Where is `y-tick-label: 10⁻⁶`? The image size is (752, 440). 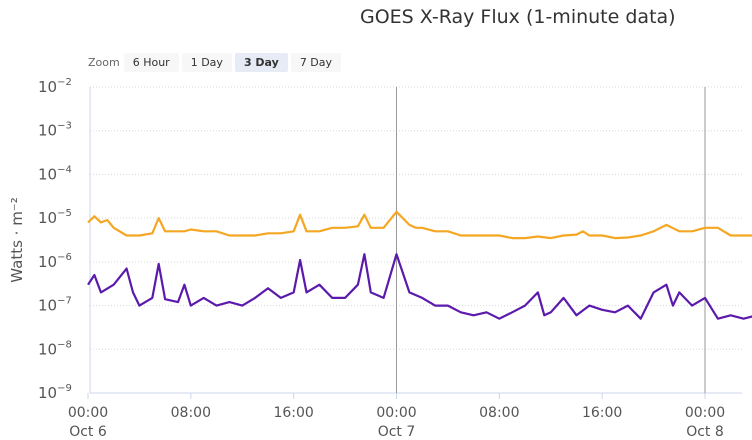 y-tick-label: 10⁻⁶ is located at coordinates (55, 261).